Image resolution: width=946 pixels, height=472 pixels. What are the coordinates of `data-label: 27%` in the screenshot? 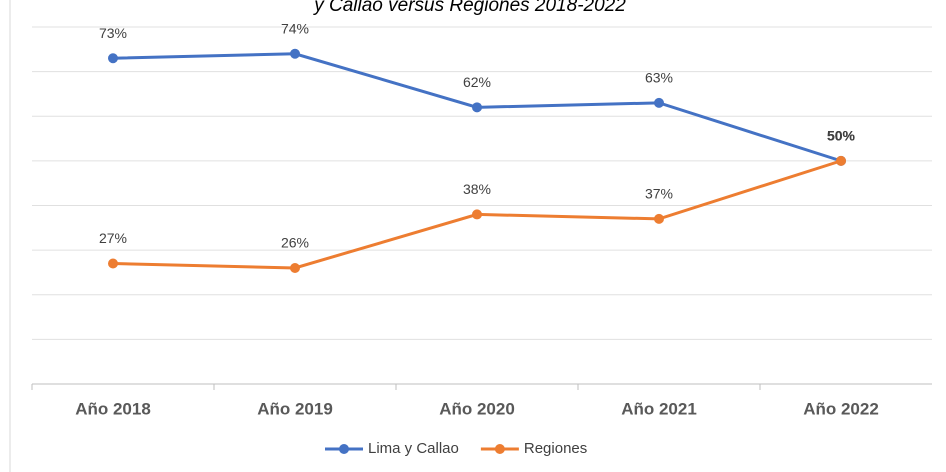 It's located at (113, 238).